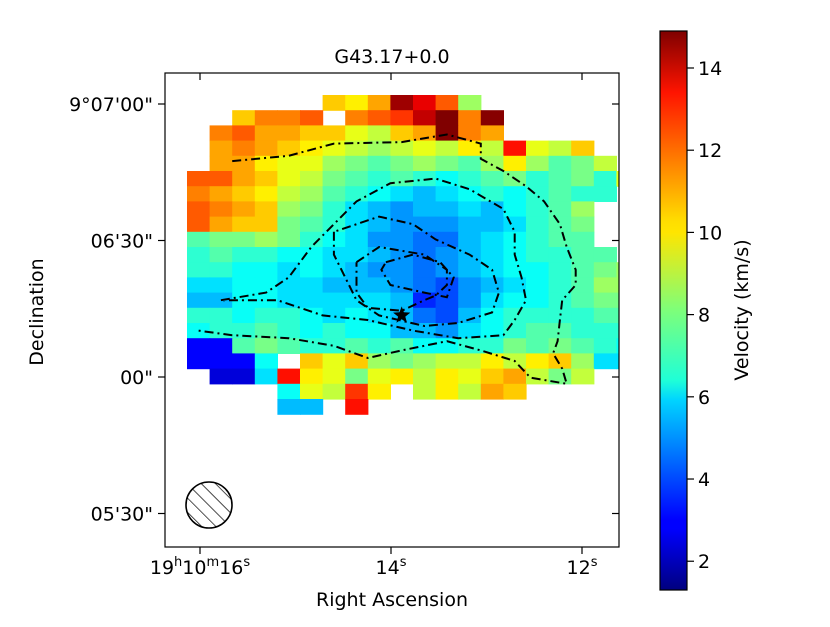 This screenshot has height=627, width=830. What do you see at coordinates (704, 562) in the screenshot?
I see `colorbar-tick-label: 2` at bounding box center [704, 562].